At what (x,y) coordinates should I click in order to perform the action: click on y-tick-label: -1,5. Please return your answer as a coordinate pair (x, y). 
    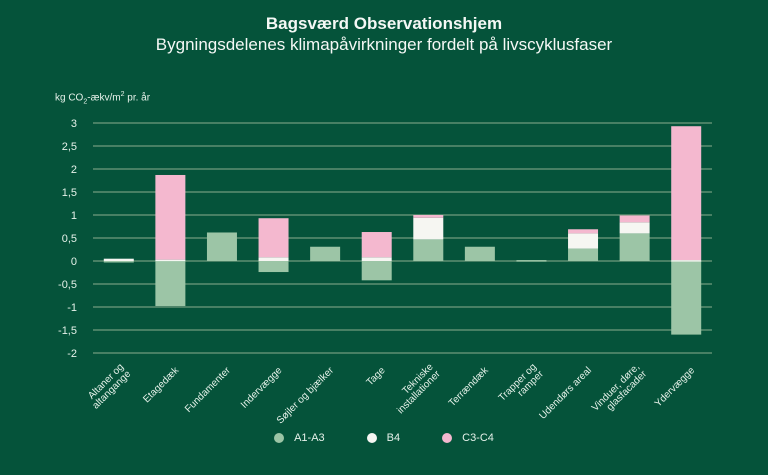
    Looking at the image, I should click on (67, 331).